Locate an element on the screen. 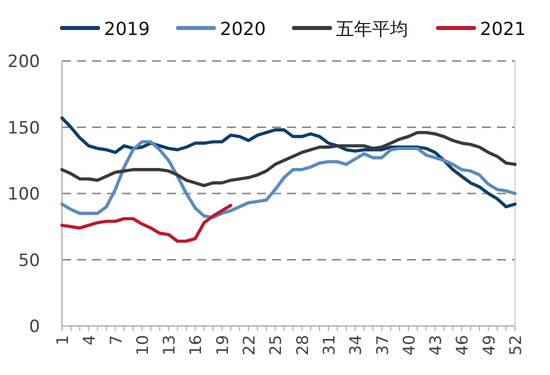 Image resolution: width=550 pixels, height=375 pixels. y-tick-label: 0 is located at coordinates (34, 327).